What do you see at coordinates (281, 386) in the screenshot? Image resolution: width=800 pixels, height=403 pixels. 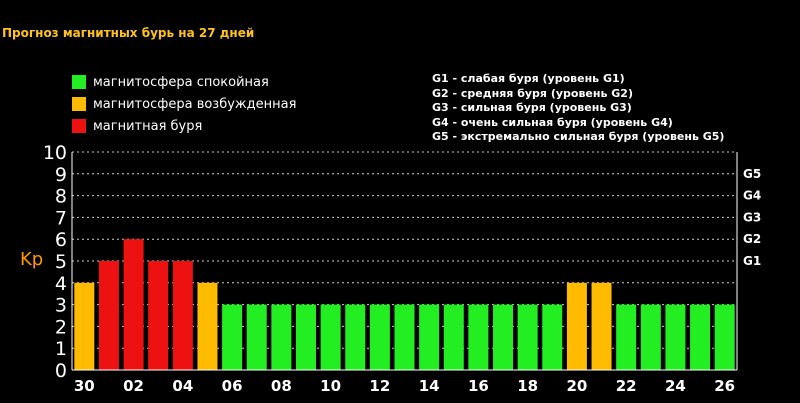 I see `x-tick-label: 08` at bounding box center [281, 386].